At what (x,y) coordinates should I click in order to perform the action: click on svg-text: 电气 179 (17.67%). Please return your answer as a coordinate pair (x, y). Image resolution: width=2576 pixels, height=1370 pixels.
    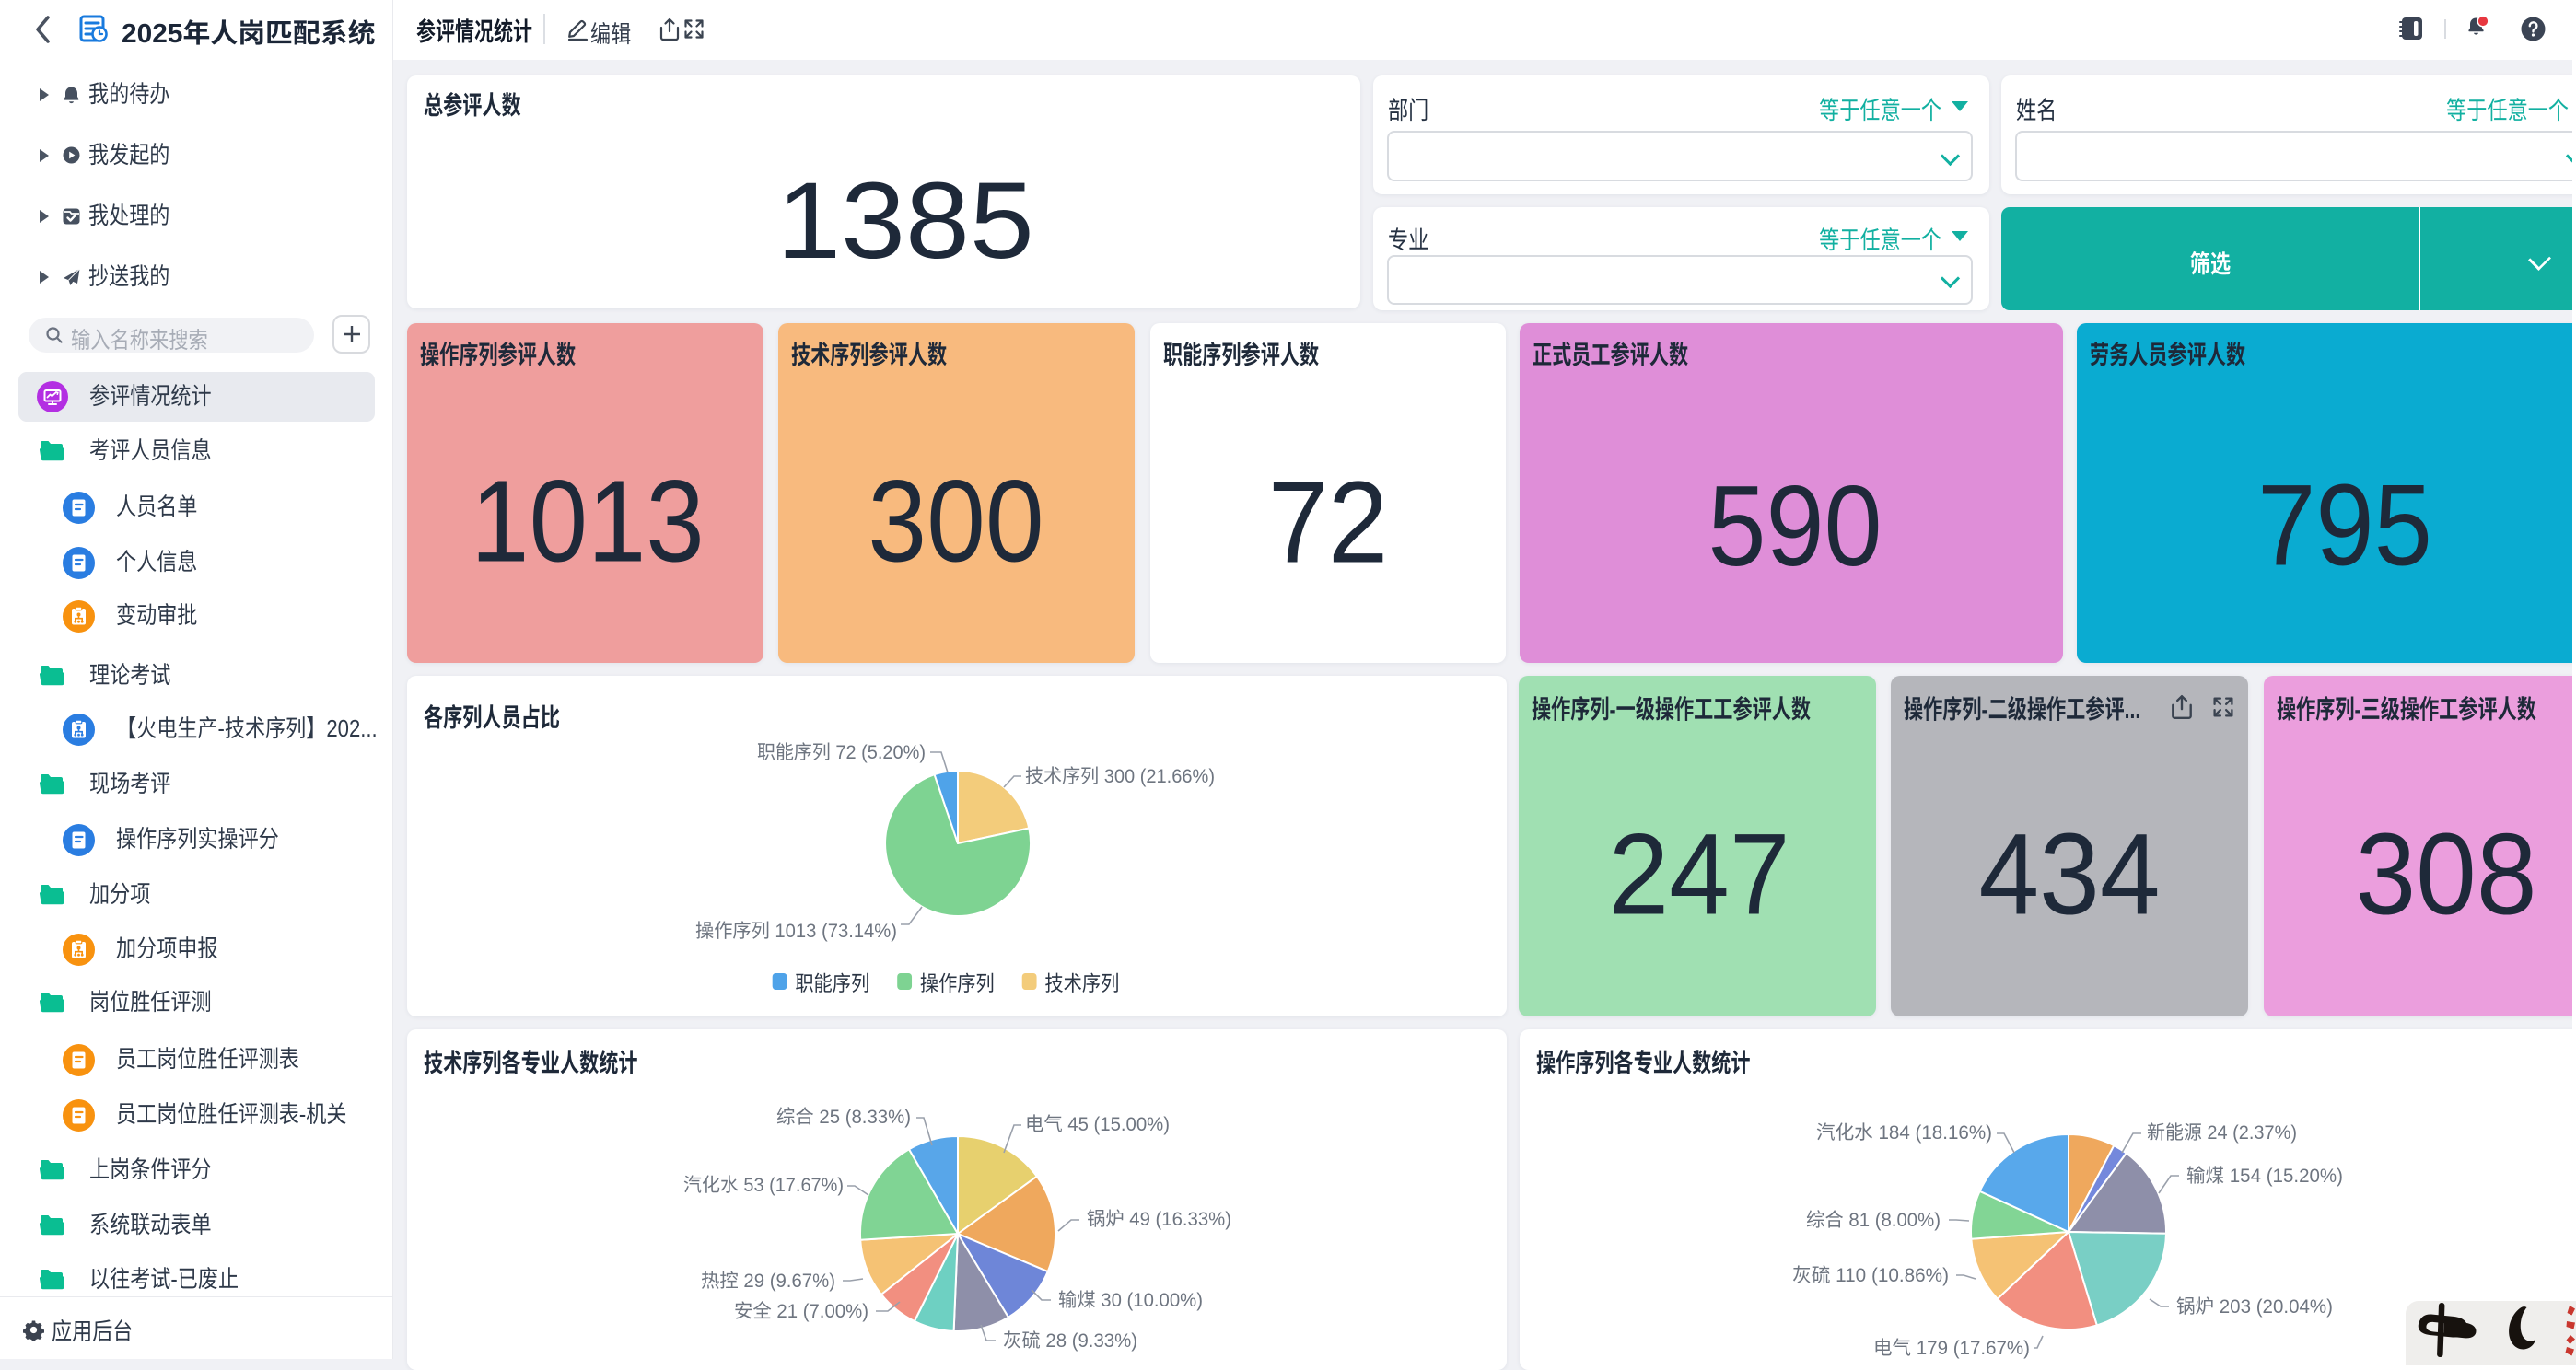
    Looking at the image, I should click on (1952, 1348).